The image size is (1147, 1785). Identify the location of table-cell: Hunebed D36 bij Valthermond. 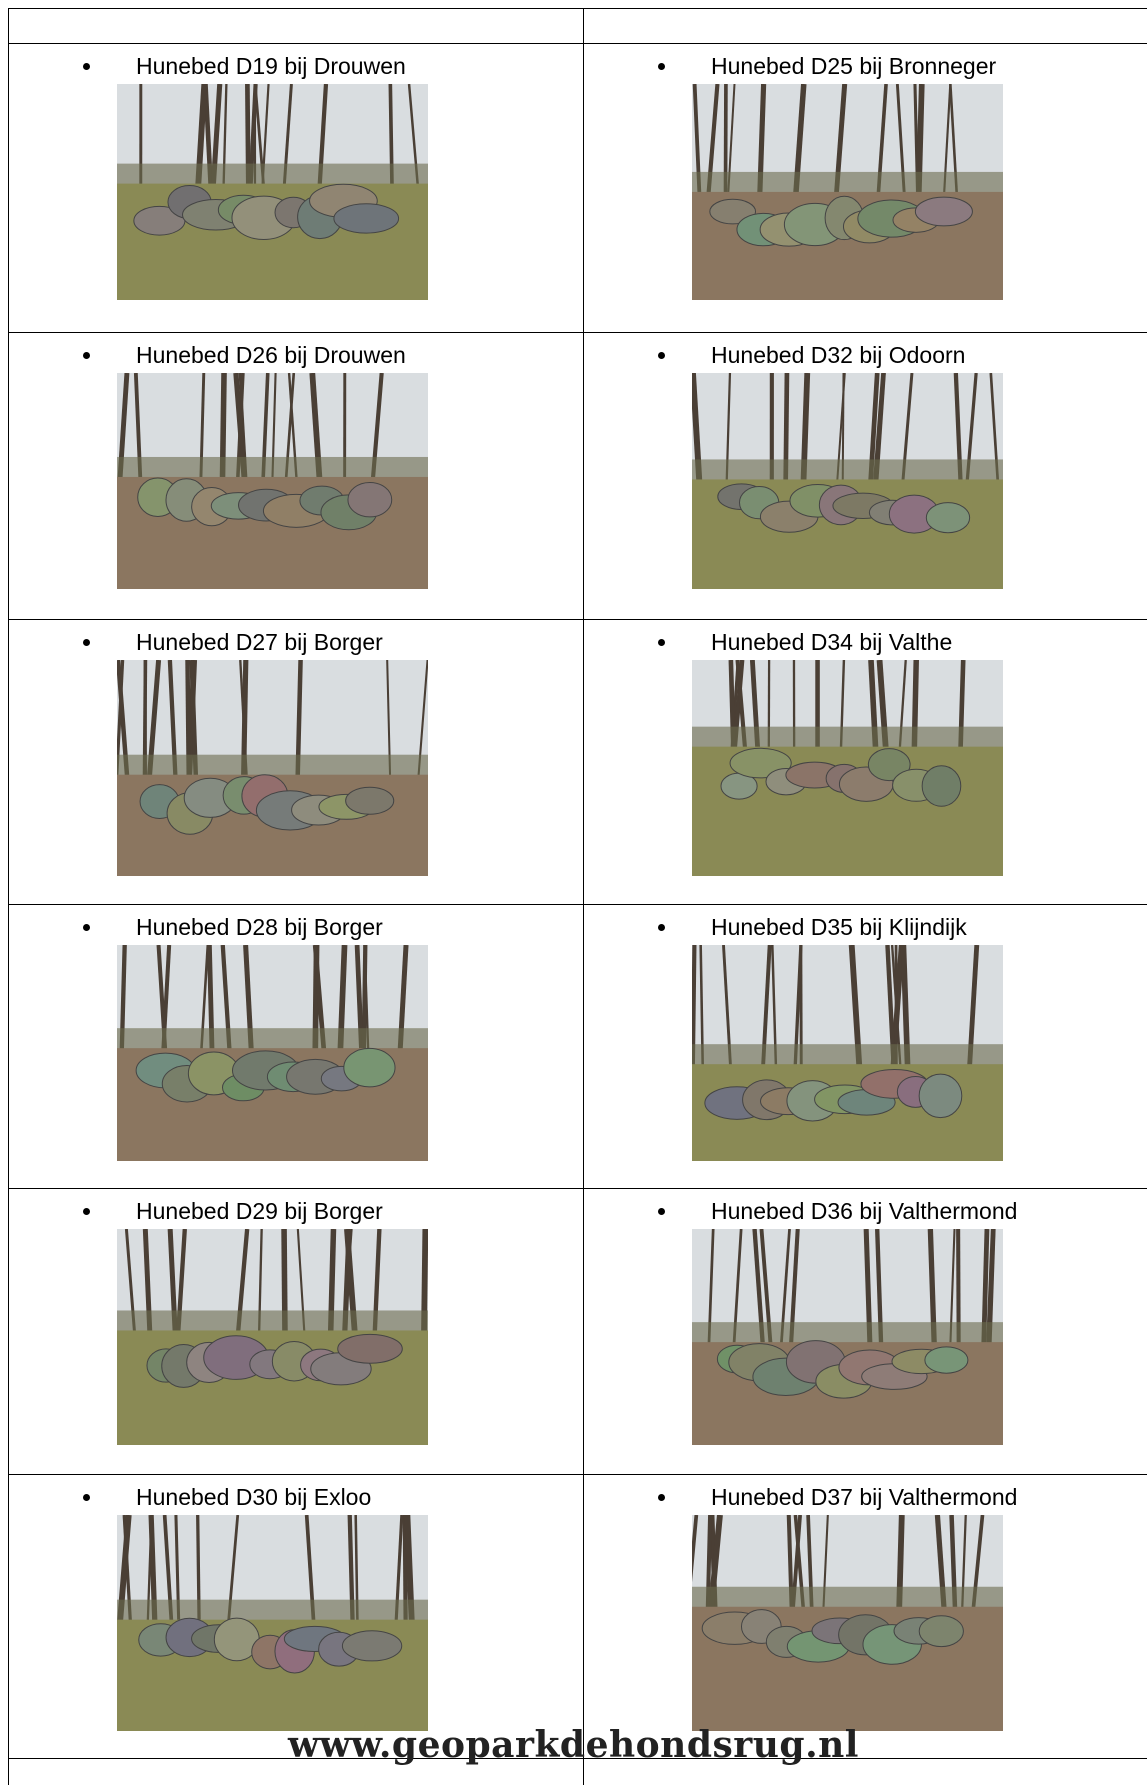
(865, 1331).